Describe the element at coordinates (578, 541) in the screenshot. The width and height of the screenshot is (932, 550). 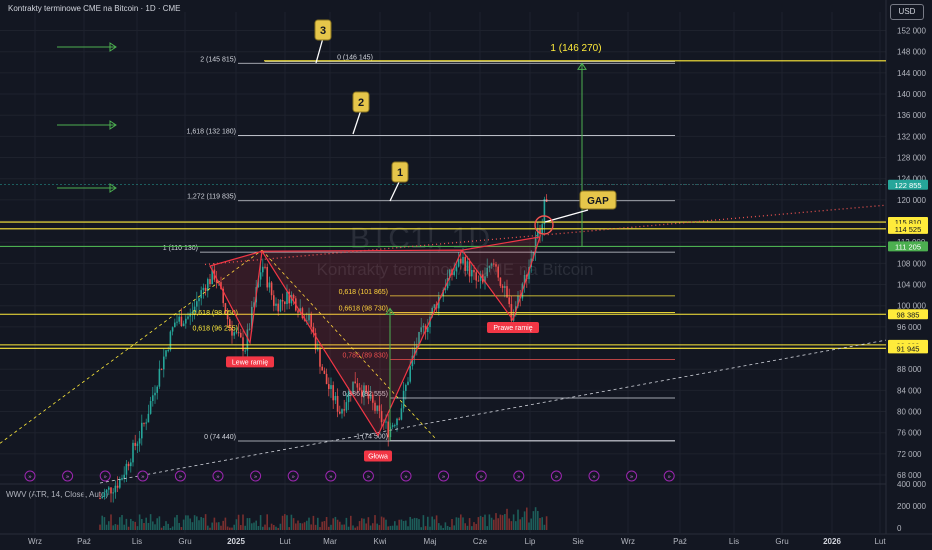
I see `x-tick-label: Sie` at that location.